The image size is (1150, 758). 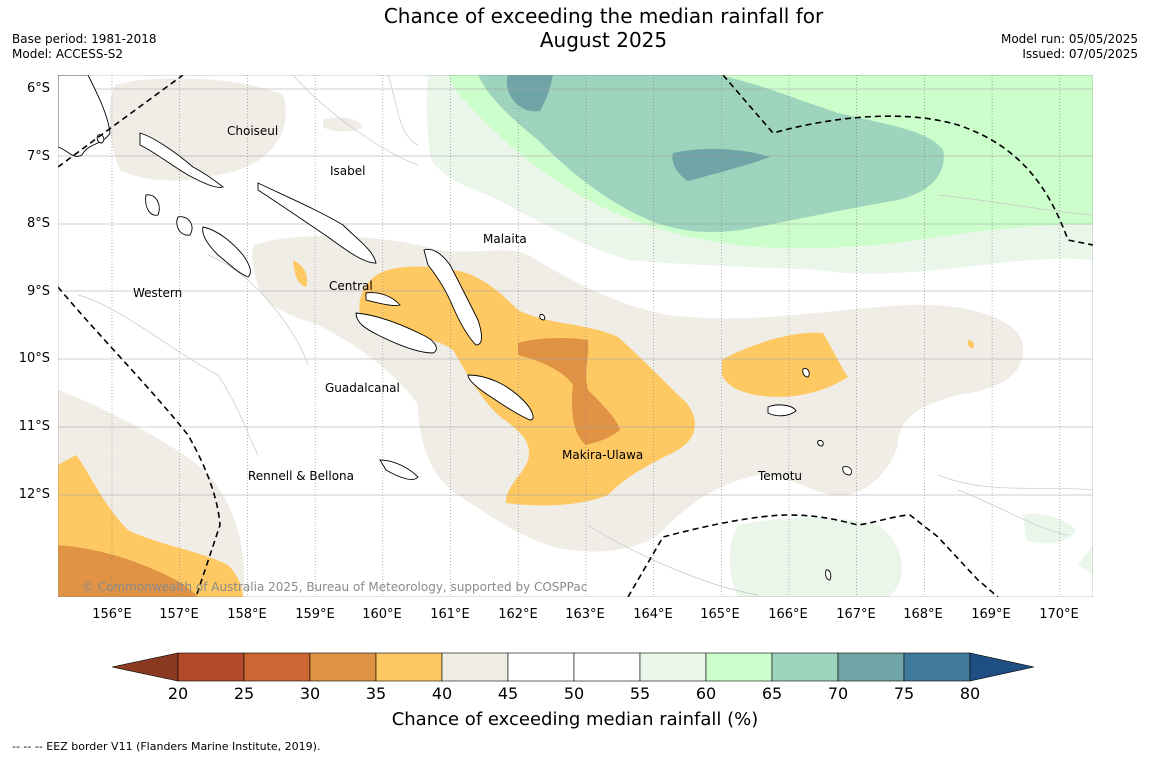 What do you see at coordinates (574, 693) in the screenshot?
I see `colorbar-tick: 50` at bounding box center [574, 693].